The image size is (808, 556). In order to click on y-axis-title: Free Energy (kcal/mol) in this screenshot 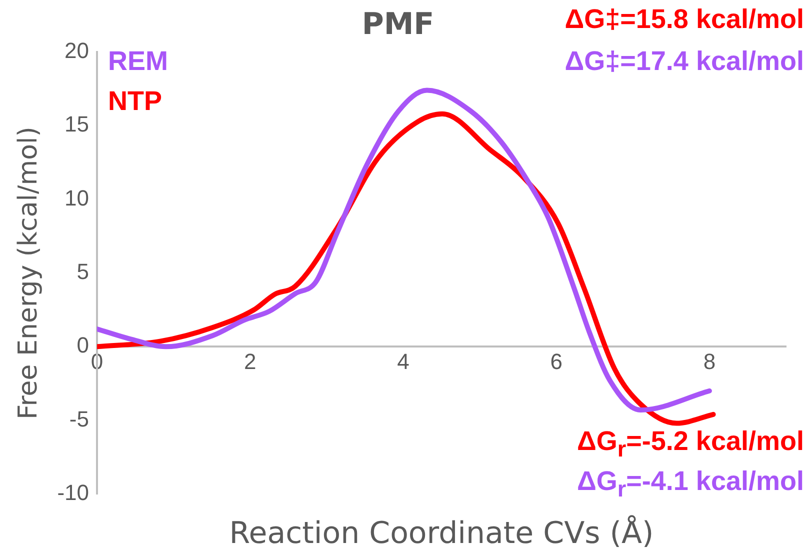, I will do `click(28, 273)`.